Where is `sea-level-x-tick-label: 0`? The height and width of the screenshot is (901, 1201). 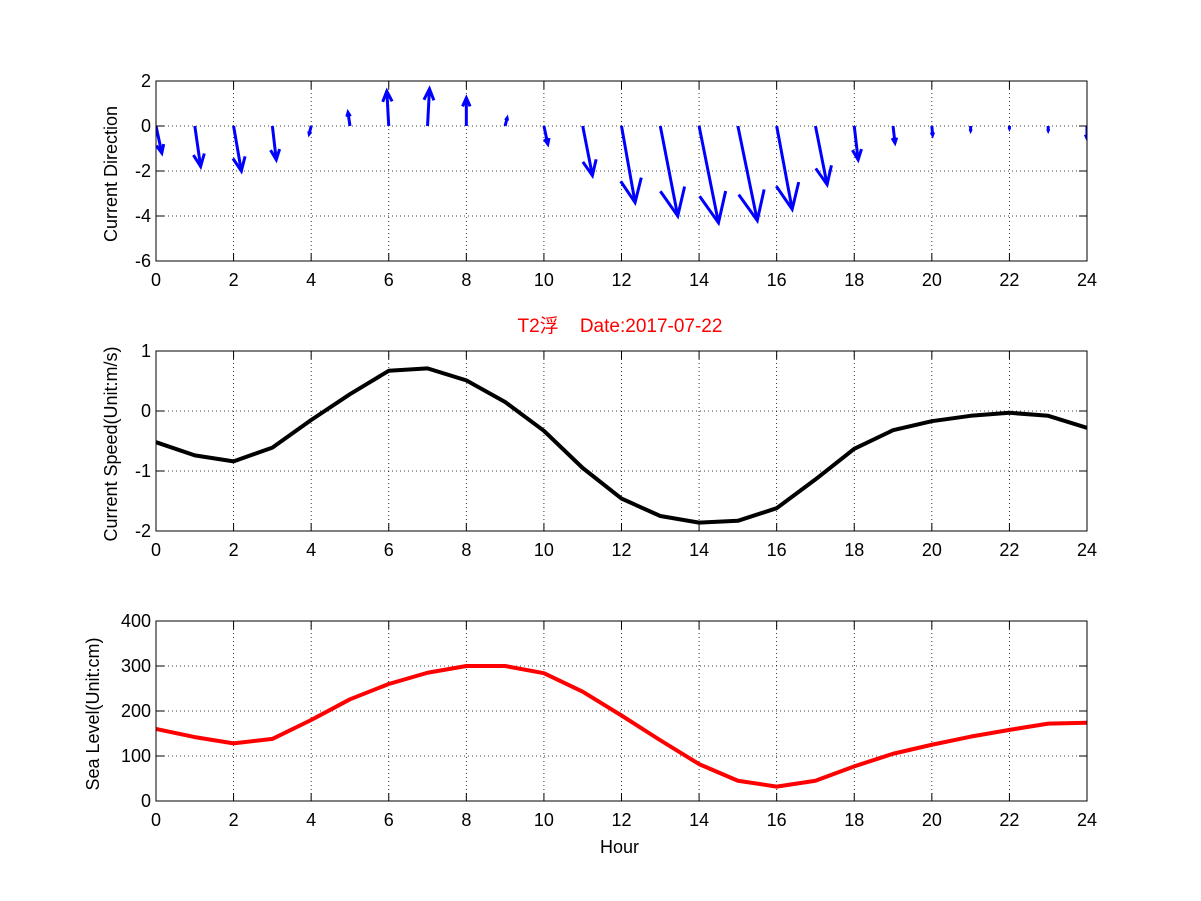 sea-level-x-tick-label: 0 is located at coordinates (156, 820).